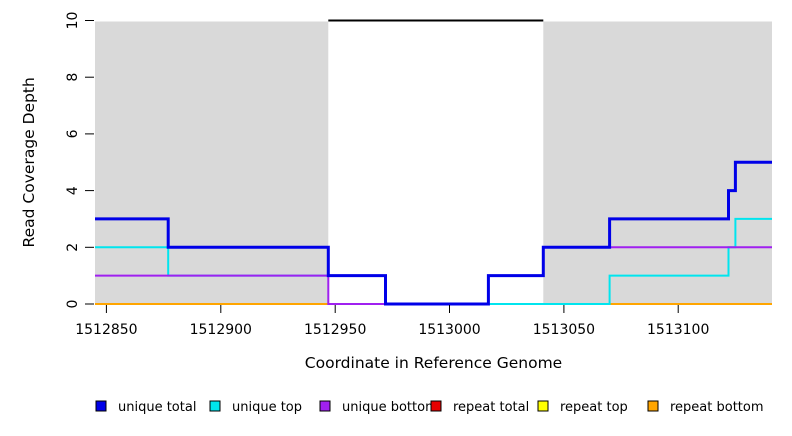 This screenshot has width=792, height=436. I want to click on legend-swatch-unique-bottom, so click(325, 406).